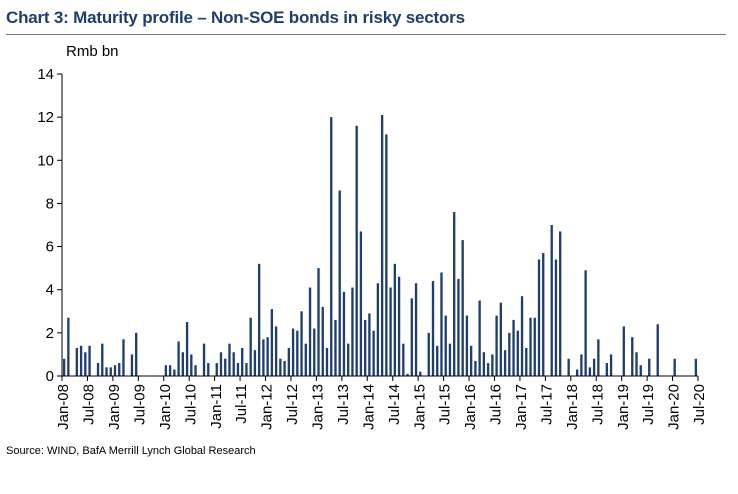  I want to click on y-tick-label: 2, so click(50, 333).